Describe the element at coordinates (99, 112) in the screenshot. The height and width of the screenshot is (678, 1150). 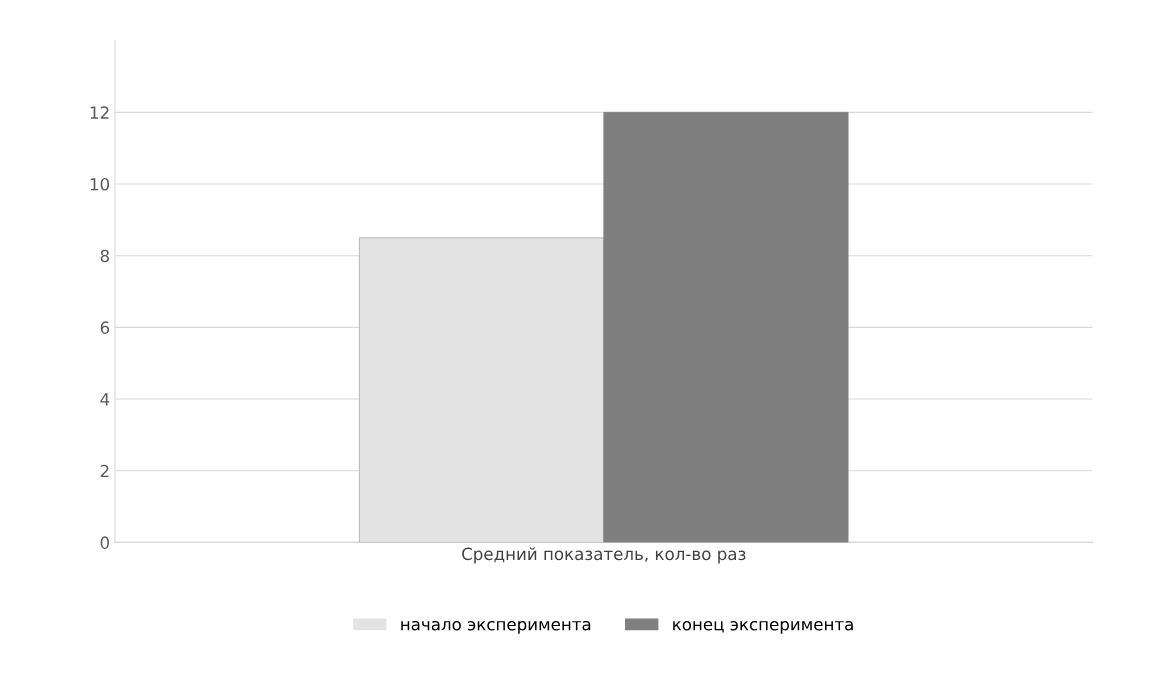
I see `y-tick-label: 12` at that location.